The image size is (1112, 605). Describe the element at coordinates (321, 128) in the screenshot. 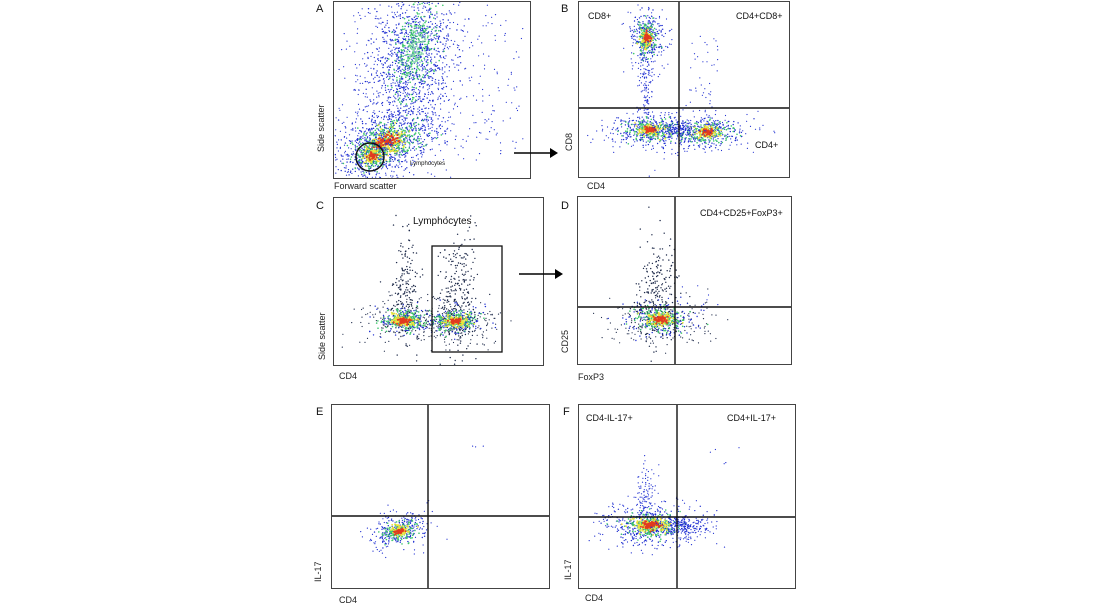

I see `panel-a-ylabel: Side scatter` at that location.